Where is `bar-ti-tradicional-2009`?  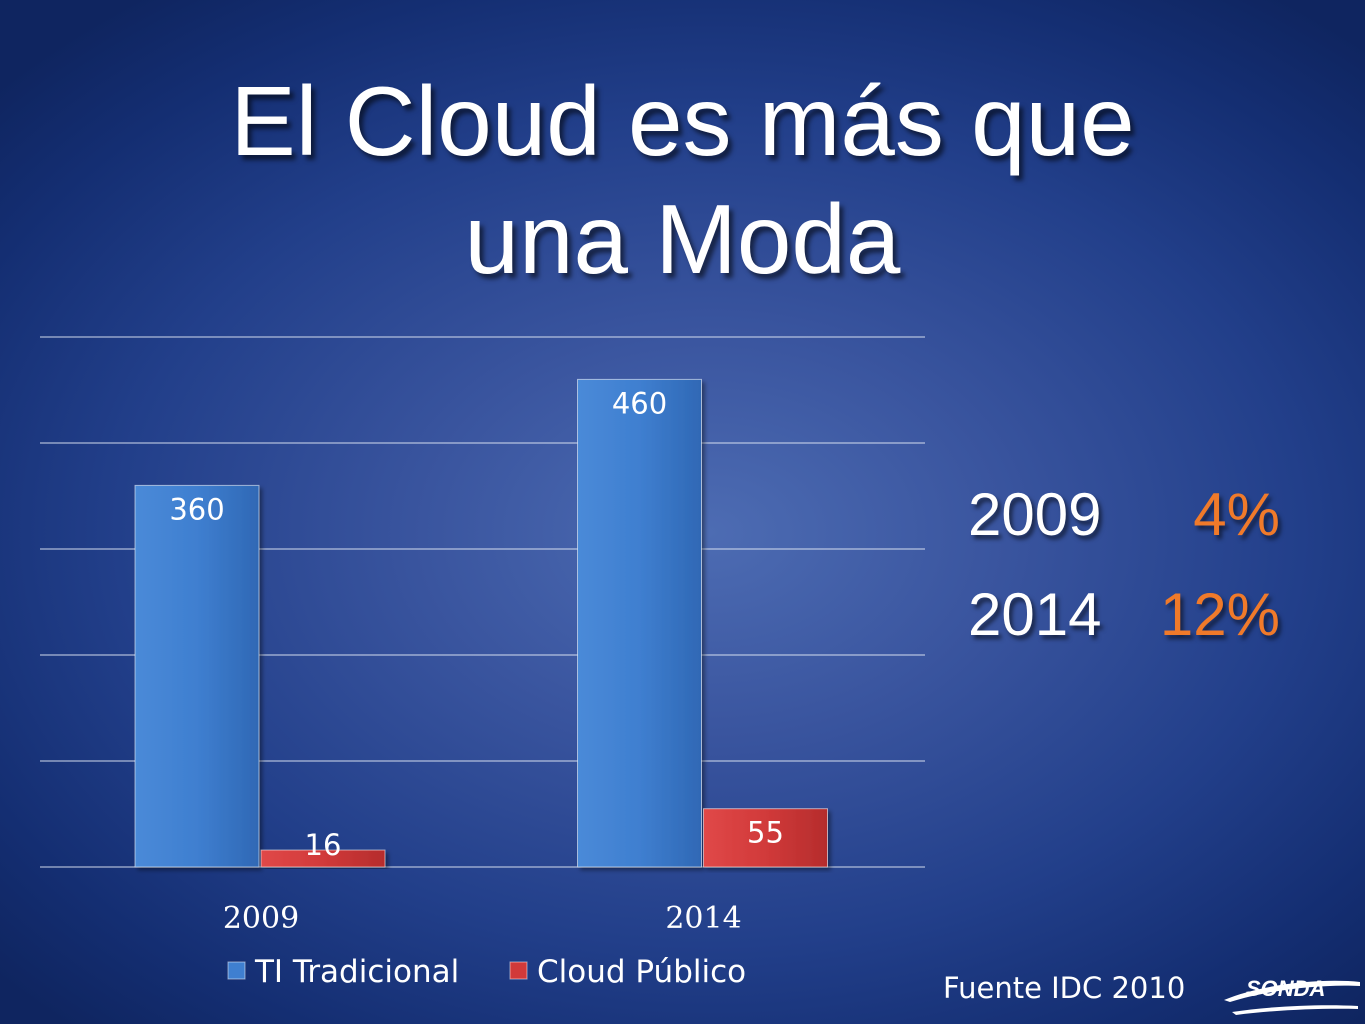 bar-ti-tradicional-2009 is located at coordinates (197, 676).